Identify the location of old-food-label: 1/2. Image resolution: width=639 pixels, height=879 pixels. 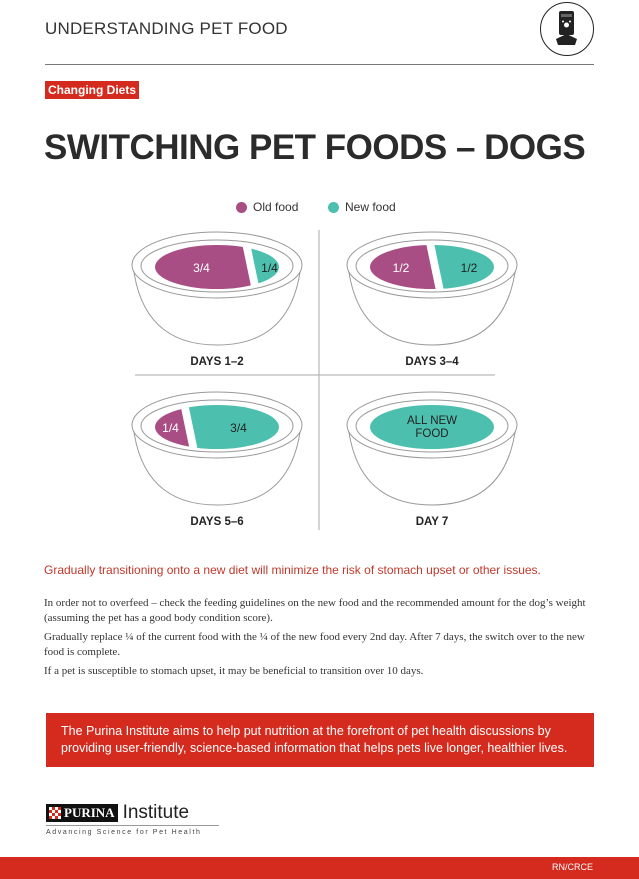
(401, 268).